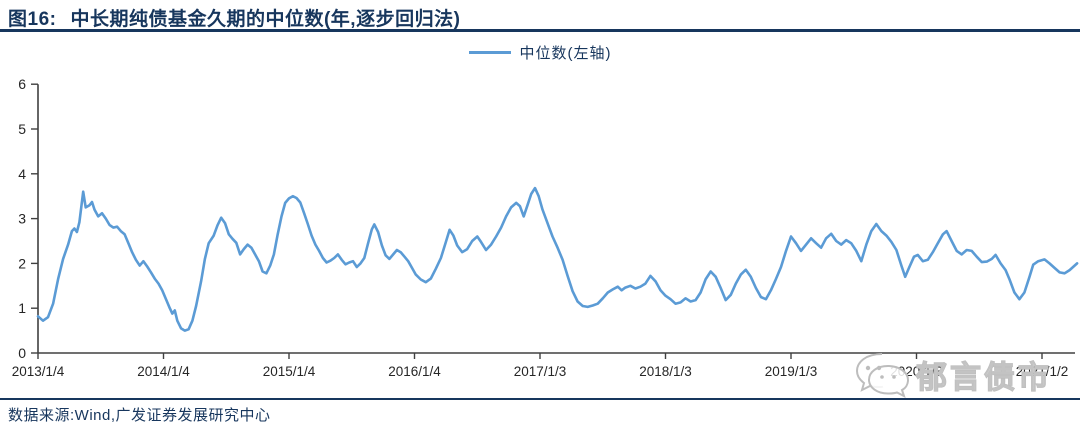  What do you see at coordinates (289, 371) in the screenshot?
I see `x-tick-label: 2015/1/4` at bounding box center [289, 371].